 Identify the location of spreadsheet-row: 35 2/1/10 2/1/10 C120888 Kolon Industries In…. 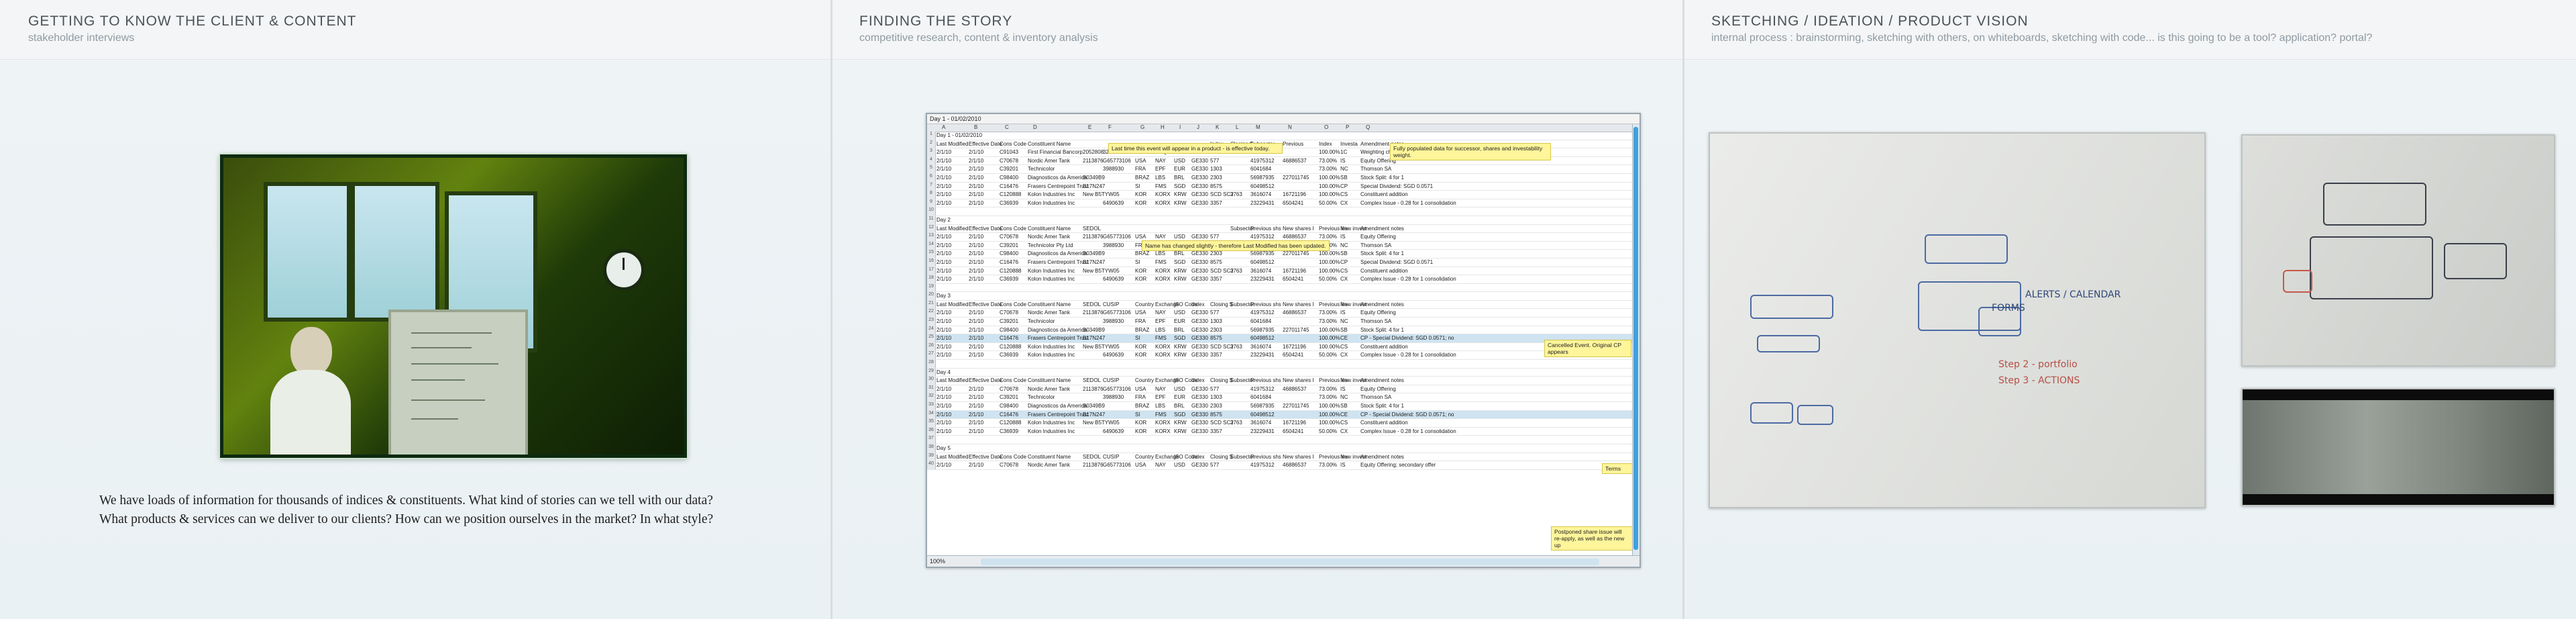
(1280, 423).